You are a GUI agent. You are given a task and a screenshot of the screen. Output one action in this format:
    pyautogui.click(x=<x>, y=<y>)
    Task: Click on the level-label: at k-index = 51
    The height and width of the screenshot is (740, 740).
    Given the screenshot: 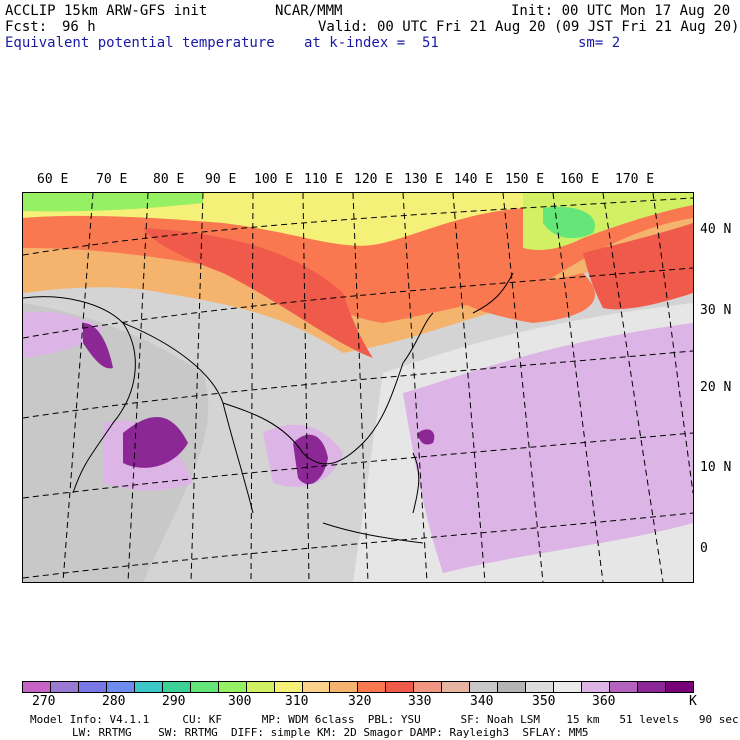 What is the action you would take?
    pyautogui.click(x=371, y=43)
    